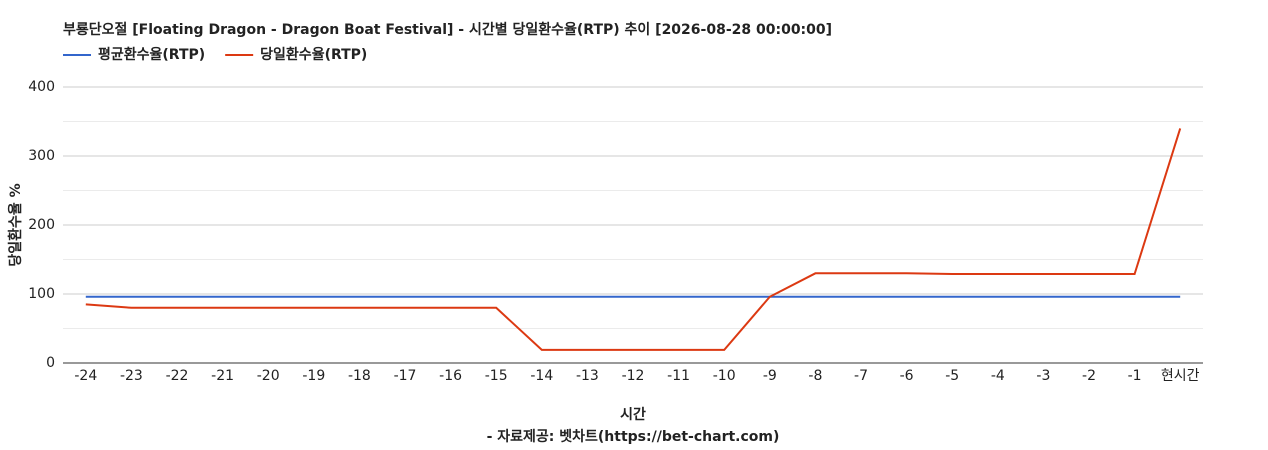  What do you see at coordinates (50, 363) in the screenshot?
I see `y-tick-label: 0` at bounding box center [50, 363].